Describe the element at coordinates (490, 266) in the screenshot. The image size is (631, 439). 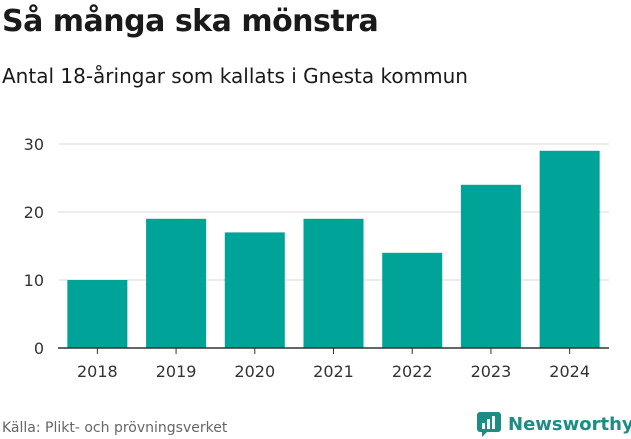
I see `bar-2023` at that location.